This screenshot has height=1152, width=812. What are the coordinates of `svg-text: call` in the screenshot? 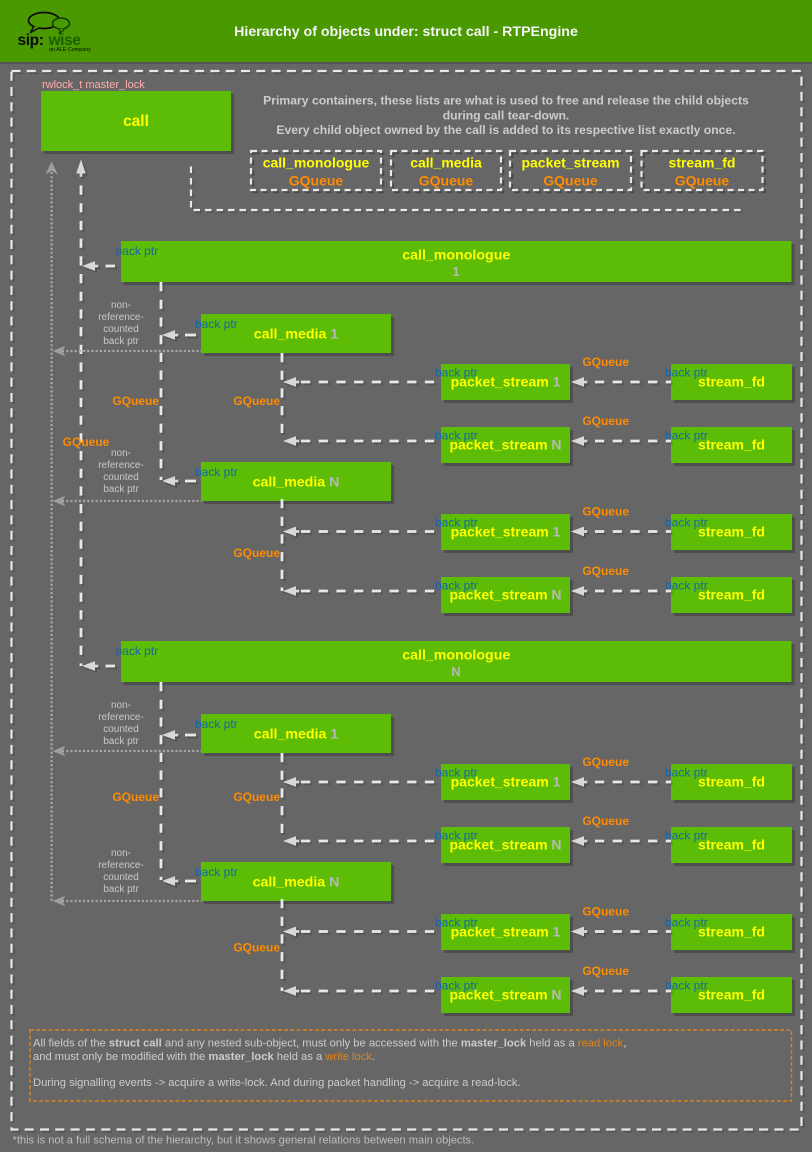 It's located at (136, 121).